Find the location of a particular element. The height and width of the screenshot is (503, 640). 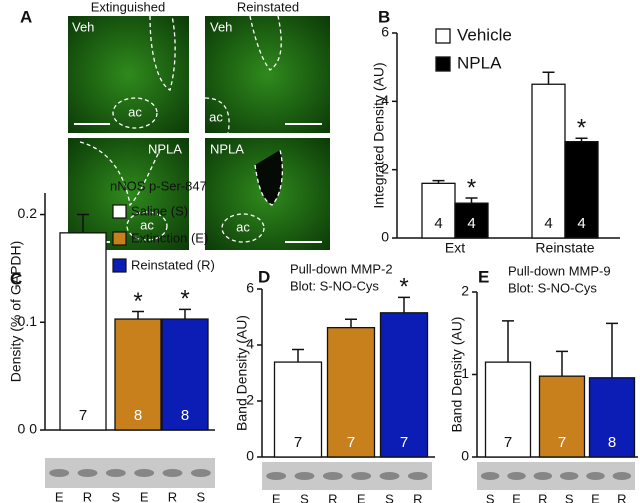

chart-title: Pull-down MMP-9 is located at coordinates (559, 270).